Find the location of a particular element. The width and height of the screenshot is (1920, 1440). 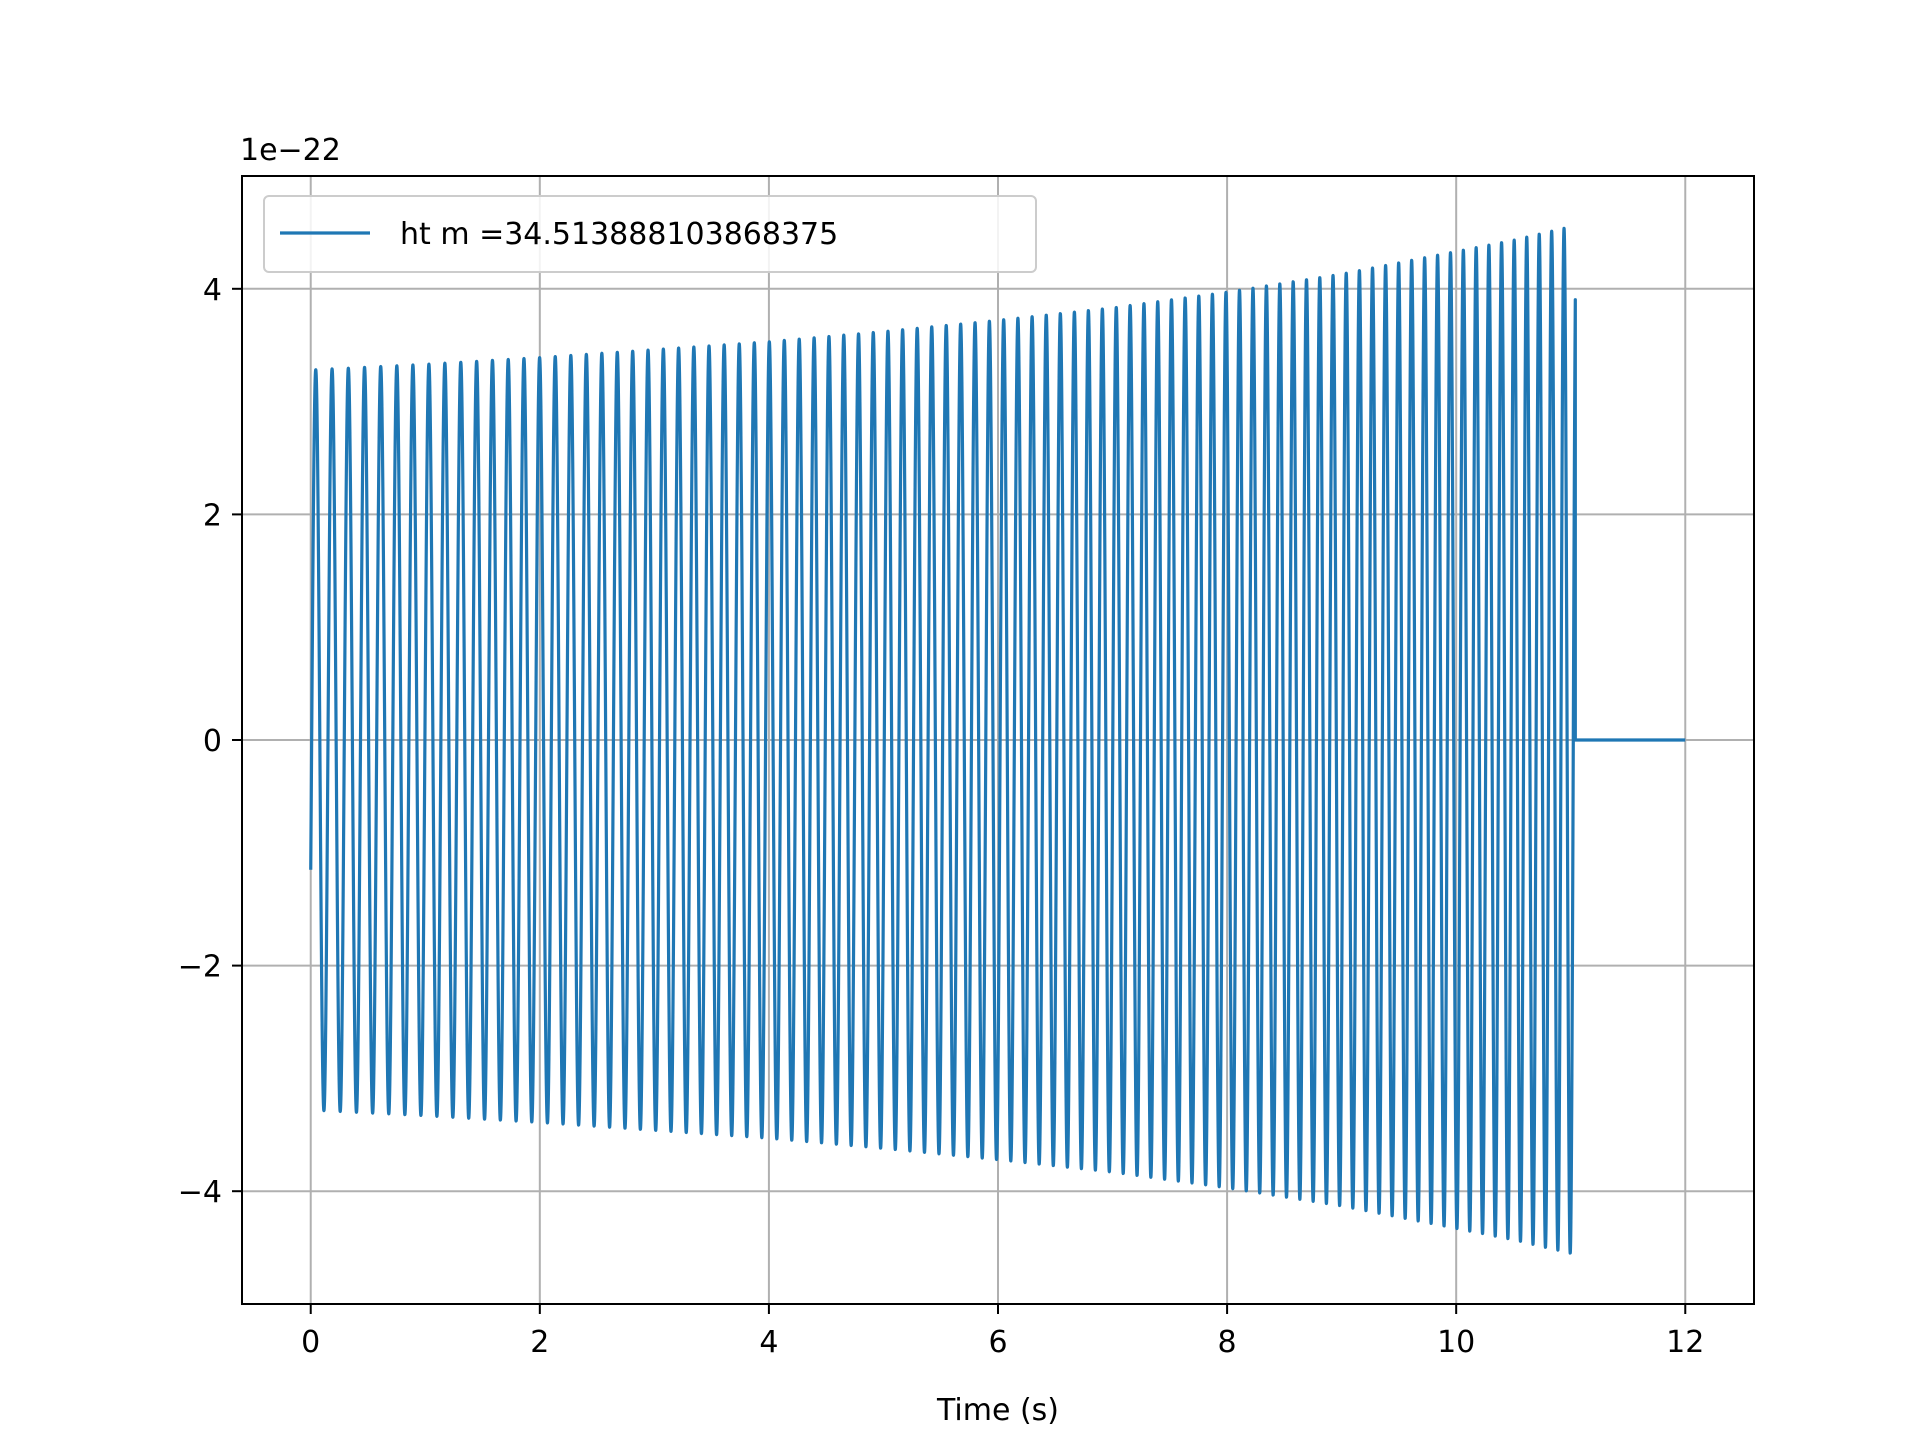

x-tick-label: 8 is located at coordinates (1227, 1342).